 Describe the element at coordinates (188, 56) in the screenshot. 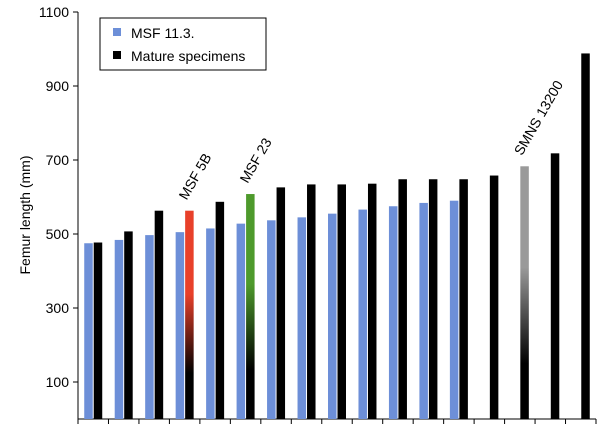

I see `legend-label-mature: Mature specimens` at that location.